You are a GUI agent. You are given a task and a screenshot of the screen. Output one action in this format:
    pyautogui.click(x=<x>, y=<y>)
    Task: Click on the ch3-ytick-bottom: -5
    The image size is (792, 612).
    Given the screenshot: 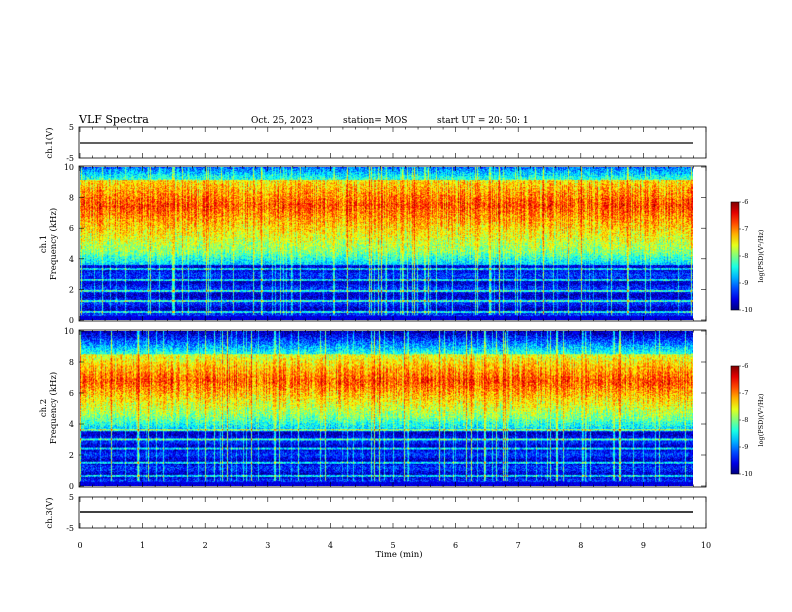 What is the action you would take?
    pyautogui.click(x=70, y=528)
    